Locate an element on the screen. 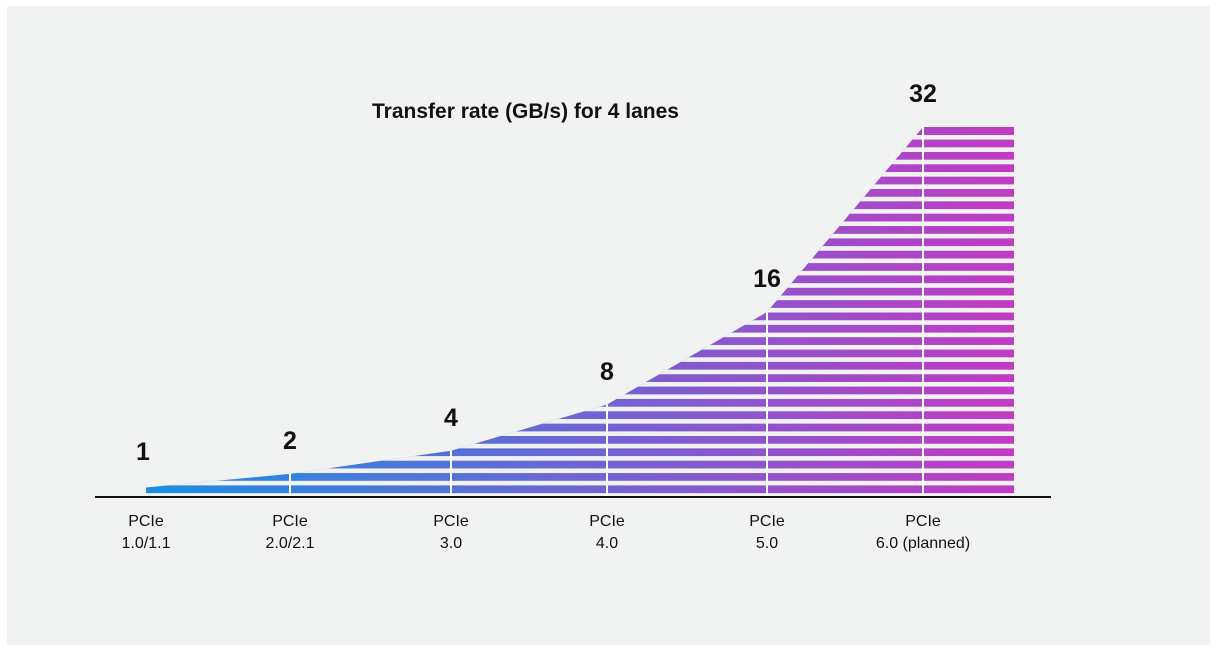 This screenshot has height=651, width=1216. data-label: 2 is located at coordinates (290, 440).